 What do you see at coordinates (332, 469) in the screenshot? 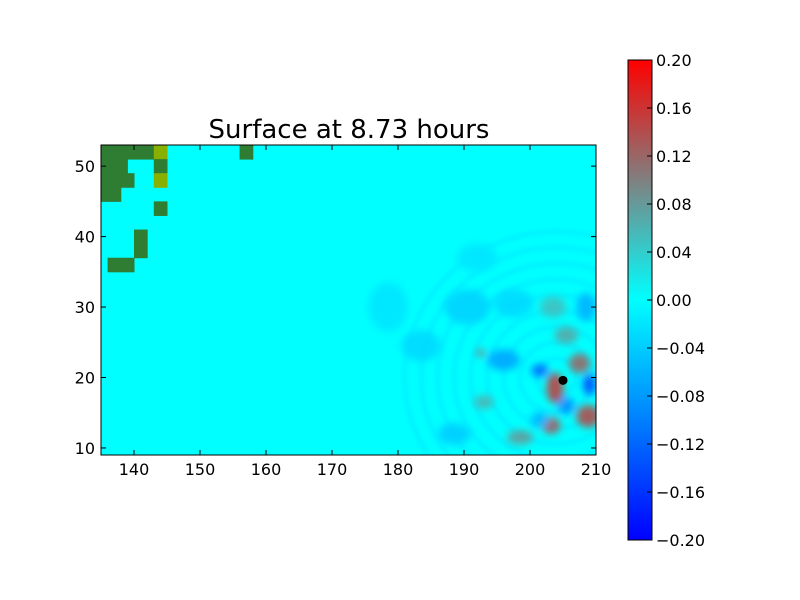
I see `x-tick-label: 170` at bounding box center [332, 469].